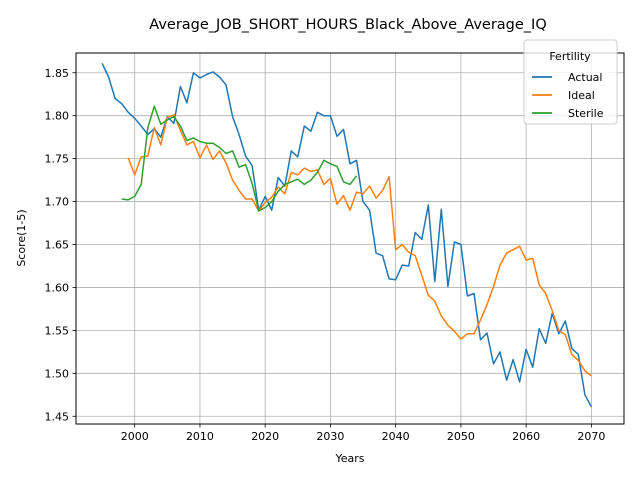 The image size is (640, 480). What do you see at coordinates (57, 116) in the screenshot?
I see `y-tick-label: 1.80` at bounding box center [57, 116].